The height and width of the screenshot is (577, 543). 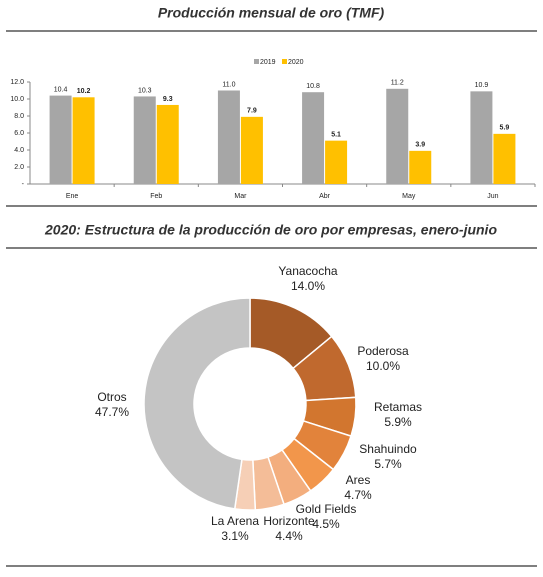 I want to click on slice-label: Retamas, so click(x=398, y=407).